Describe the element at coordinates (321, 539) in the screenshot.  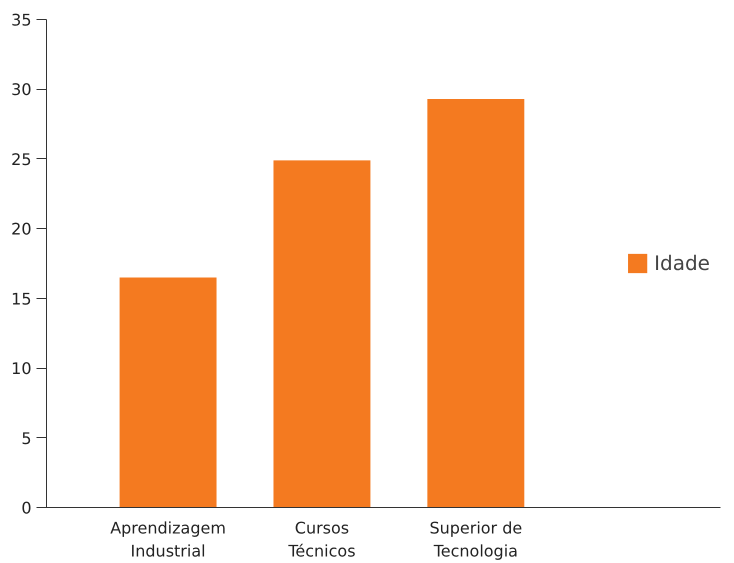
I see `x-tick-label: Cursos Técnicos` at that location.